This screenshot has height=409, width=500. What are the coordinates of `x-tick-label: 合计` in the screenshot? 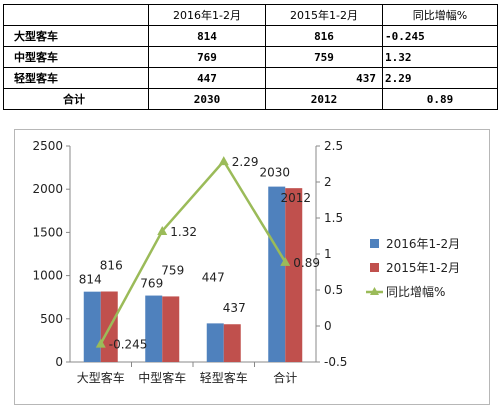 It's located at (285, 377).